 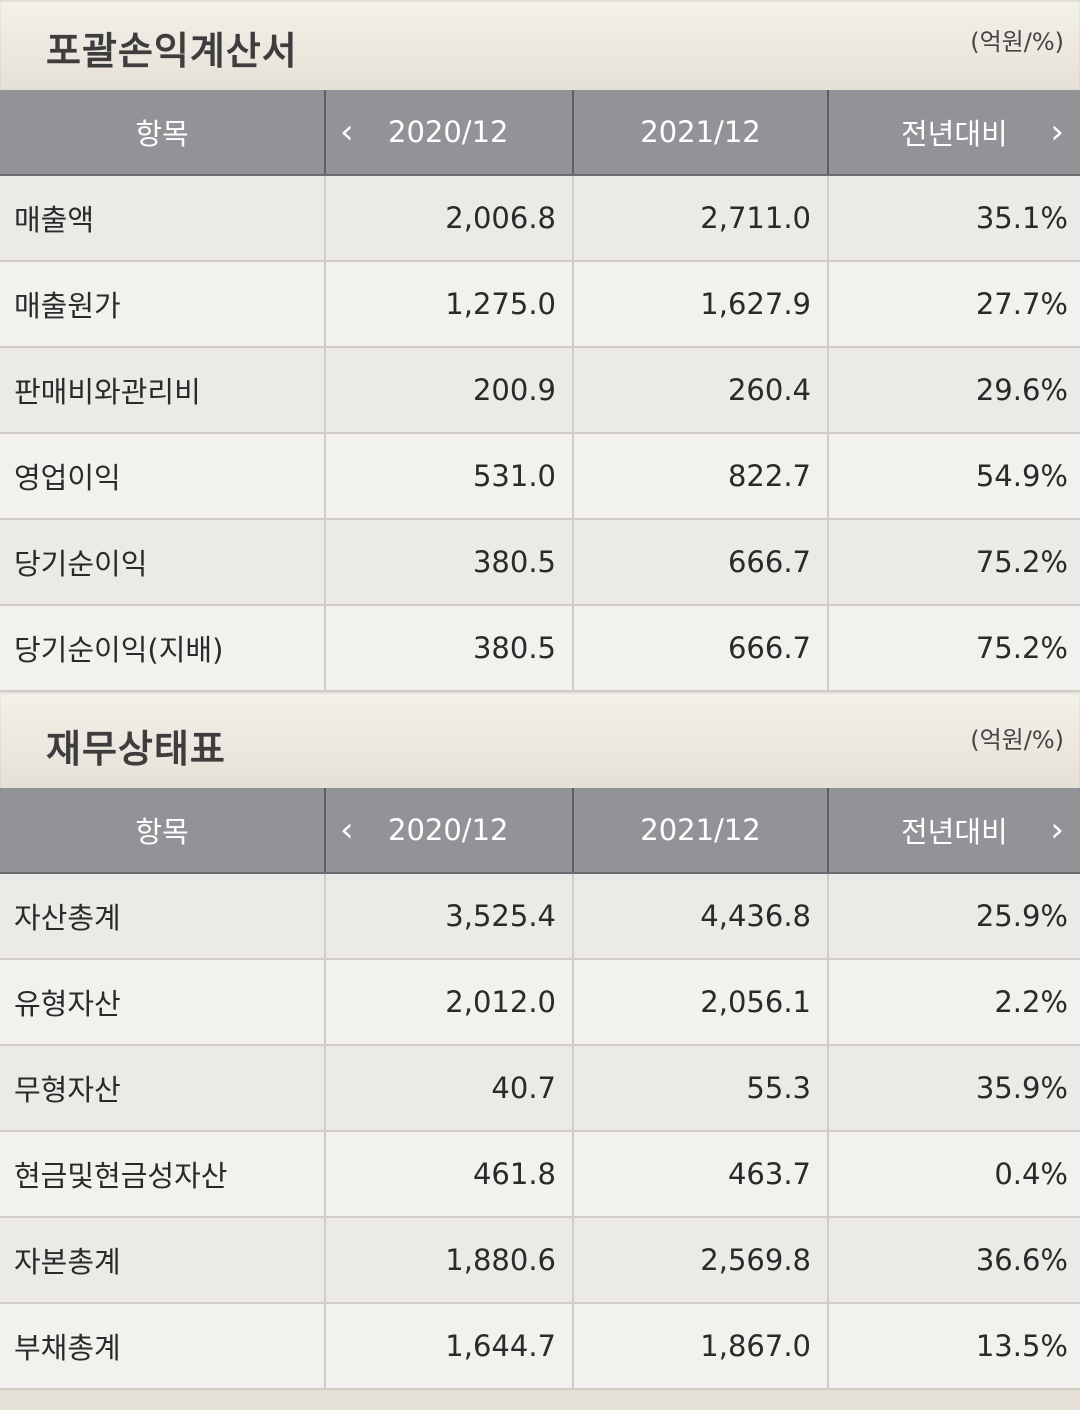 I want to click on row-value-cur: 1,867.0, so click(x=701, y=1346).